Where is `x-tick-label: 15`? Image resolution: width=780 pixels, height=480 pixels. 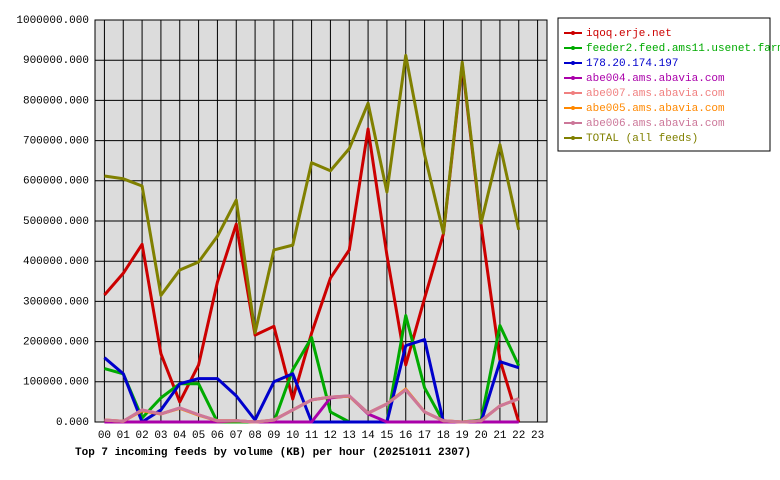 x-tick-label: 15 is located at coordinates (386, 436).